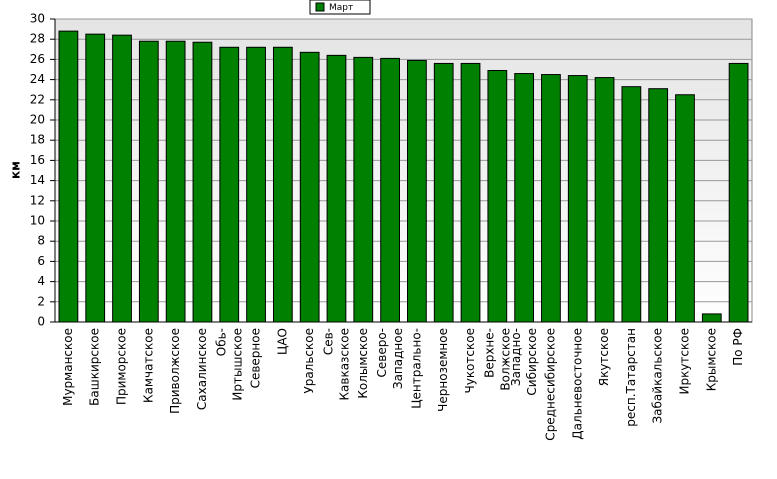 This screenshot has width=777, height=479. I want to click on x-tick-label: Черноземное, so click(443, 370).